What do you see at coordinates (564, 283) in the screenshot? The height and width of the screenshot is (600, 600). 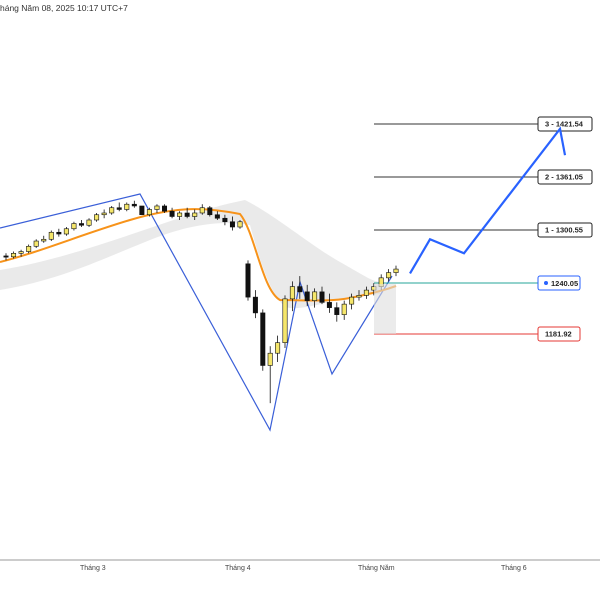 I see `level-label-4: 1240.05` at bounding box center [564, 283].